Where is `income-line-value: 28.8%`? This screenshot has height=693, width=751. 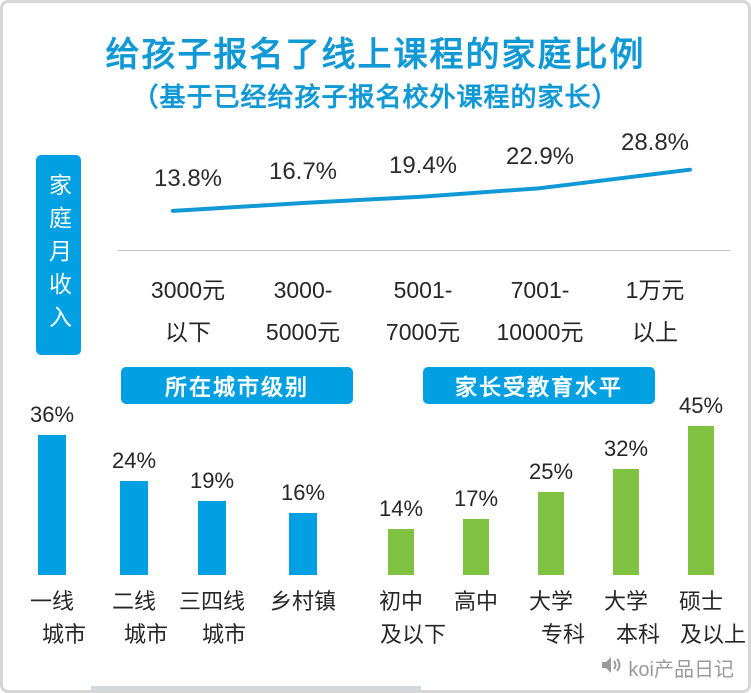
income-line-value: 28.8% is located at coordinates (655, 142).